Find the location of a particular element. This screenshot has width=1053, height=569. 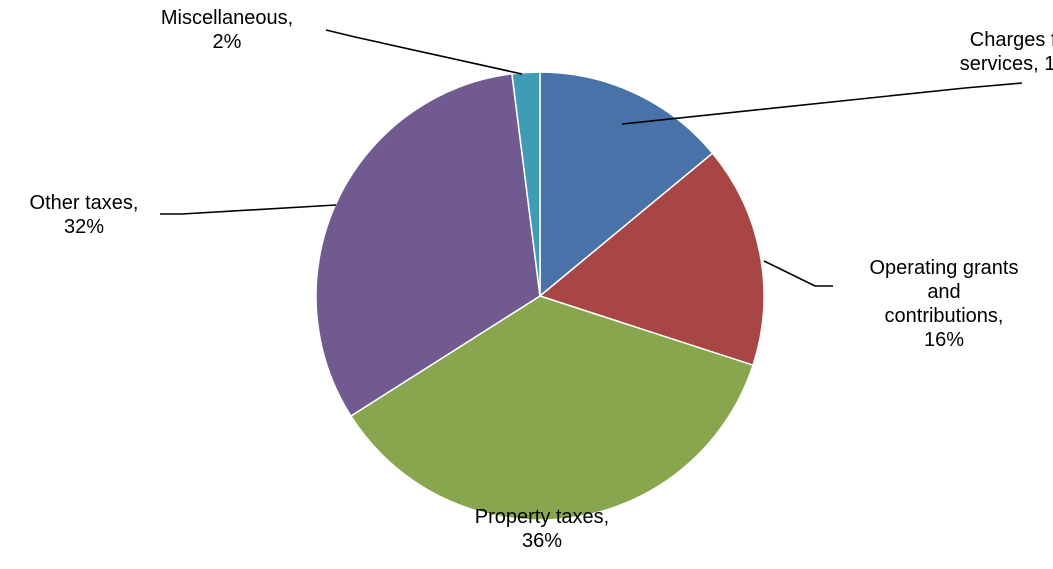

data-label-line: Miscellaneous, is located at coordinates (227, 18).